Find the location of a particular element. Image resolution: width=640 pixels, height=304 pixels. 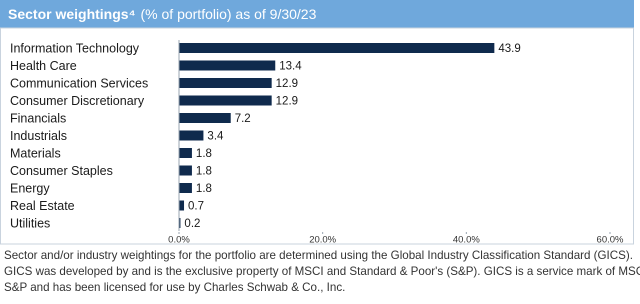

value-label: 3.4 is located at coordinates (215, 137).